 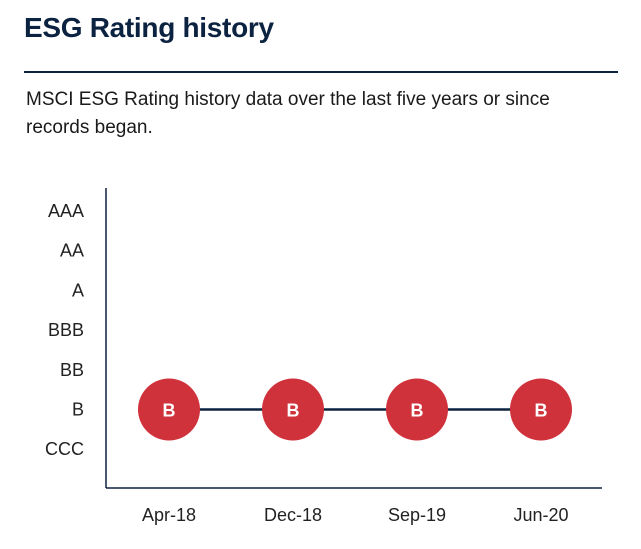 I want to click on x-tick-label: Dec-18, so click(x=293, y=515).